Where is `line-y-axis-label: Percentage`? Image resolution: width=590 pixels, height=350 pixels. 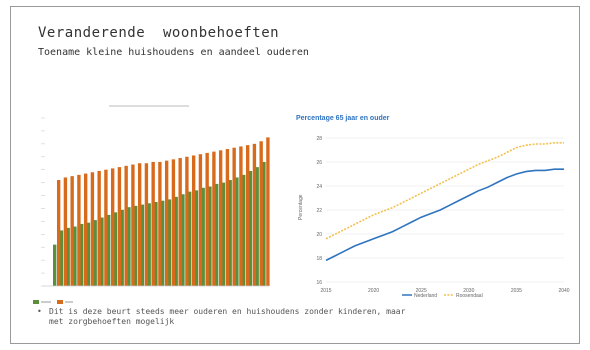
line-y-axis-label: Percentage is located at coordinates (301, 207).